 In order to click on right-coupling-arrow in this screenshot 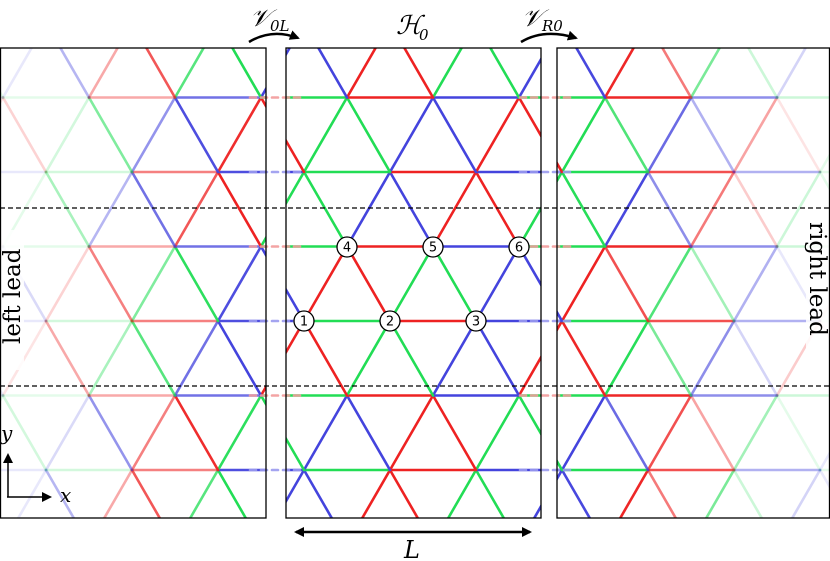, I will do `click(549, 37)`.